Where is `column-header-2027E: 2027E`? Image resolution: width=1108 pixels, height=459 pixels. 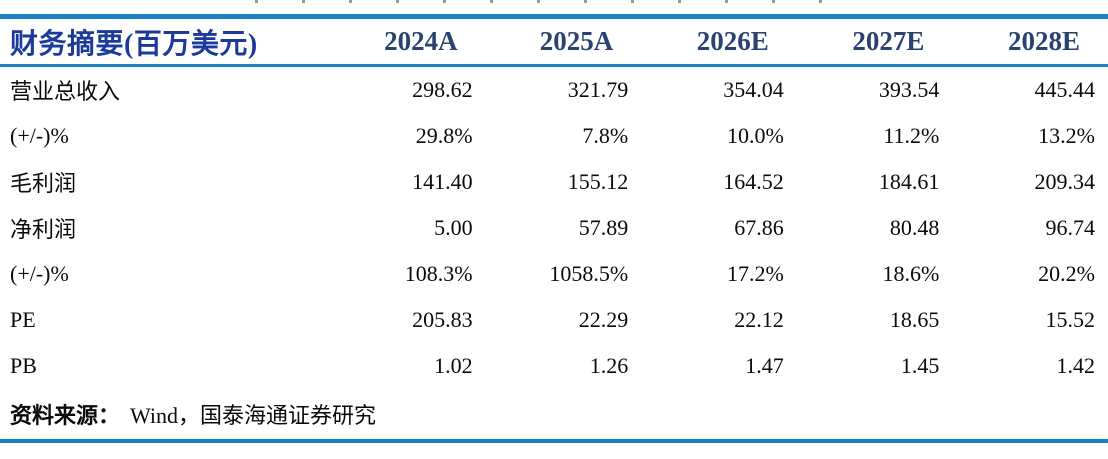
column-header-2027E: 2027E is located at coordinates (888, 41).